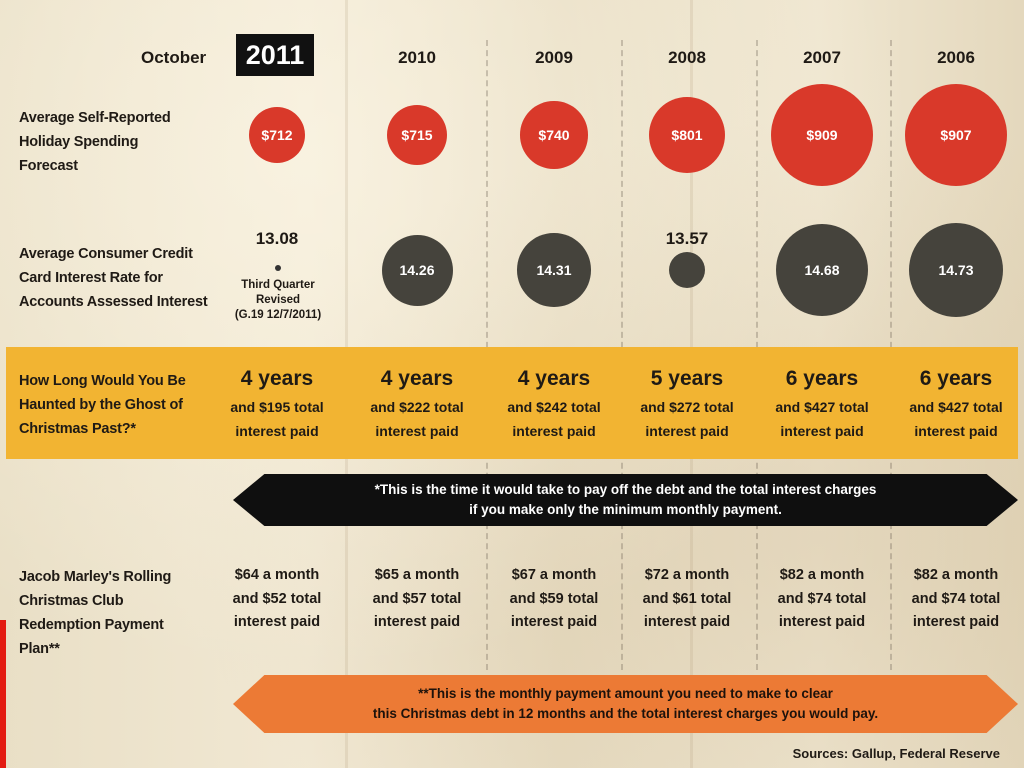  I want to click on marley-payment-line: $72 a month, so click(687, 575).